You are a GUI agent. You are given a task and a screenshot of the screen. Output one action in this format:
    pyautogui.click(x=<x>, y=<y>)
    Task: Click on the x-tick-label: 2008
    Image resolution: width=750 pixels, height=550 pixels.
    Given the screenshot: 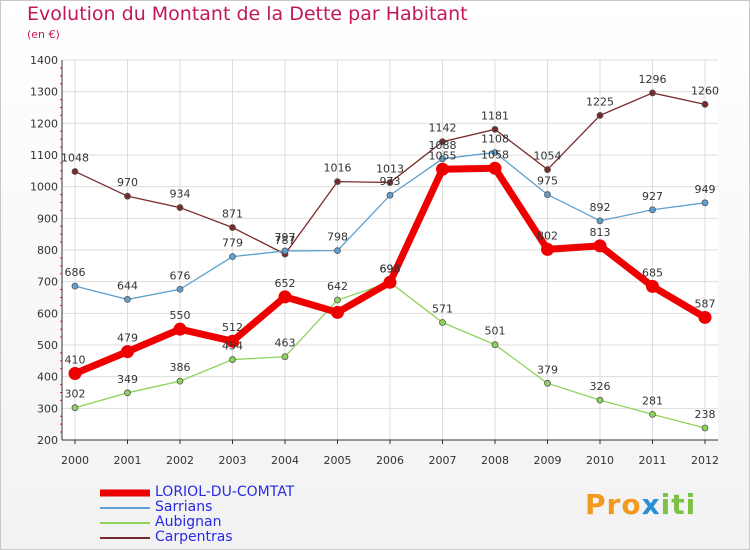 What is the action you would take?
    pyautogui.click(x=495, y=460)
    